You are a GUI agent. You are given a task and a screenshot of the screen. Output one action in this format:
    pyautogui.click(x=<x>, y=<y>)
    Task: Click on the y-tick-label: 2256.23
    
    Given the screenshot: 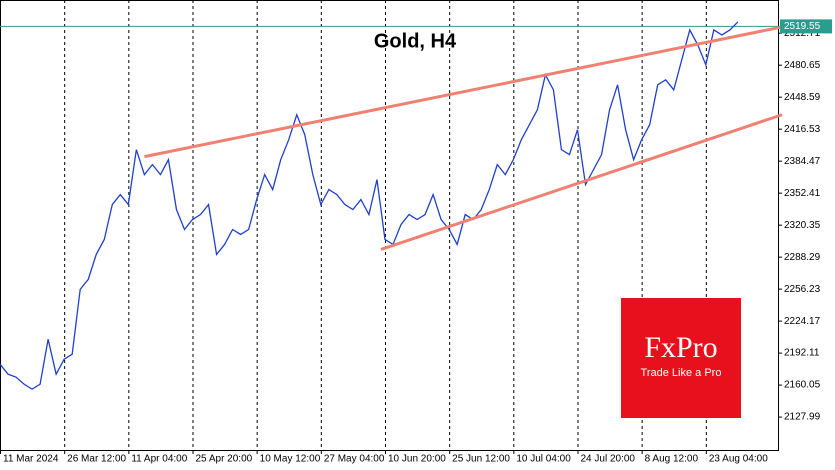 What is the action you would take?
    pyautogui.click(x=802, y=289)
    